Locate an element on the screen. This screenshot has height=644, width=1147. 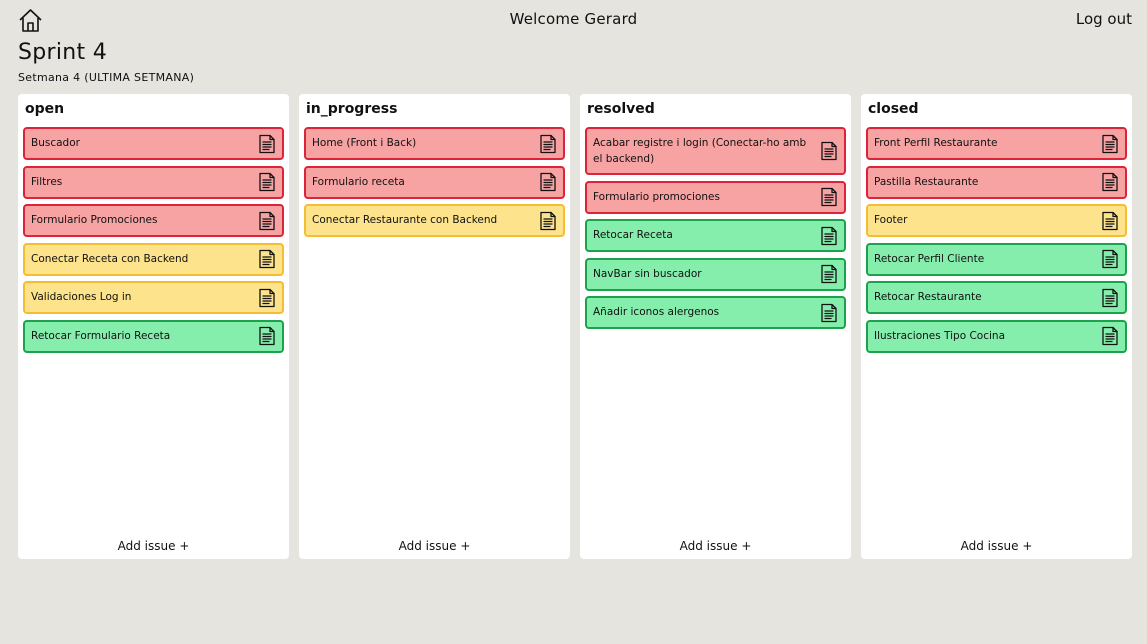
issue-card: Validaciones Log in is located at coordinates (153, 297).